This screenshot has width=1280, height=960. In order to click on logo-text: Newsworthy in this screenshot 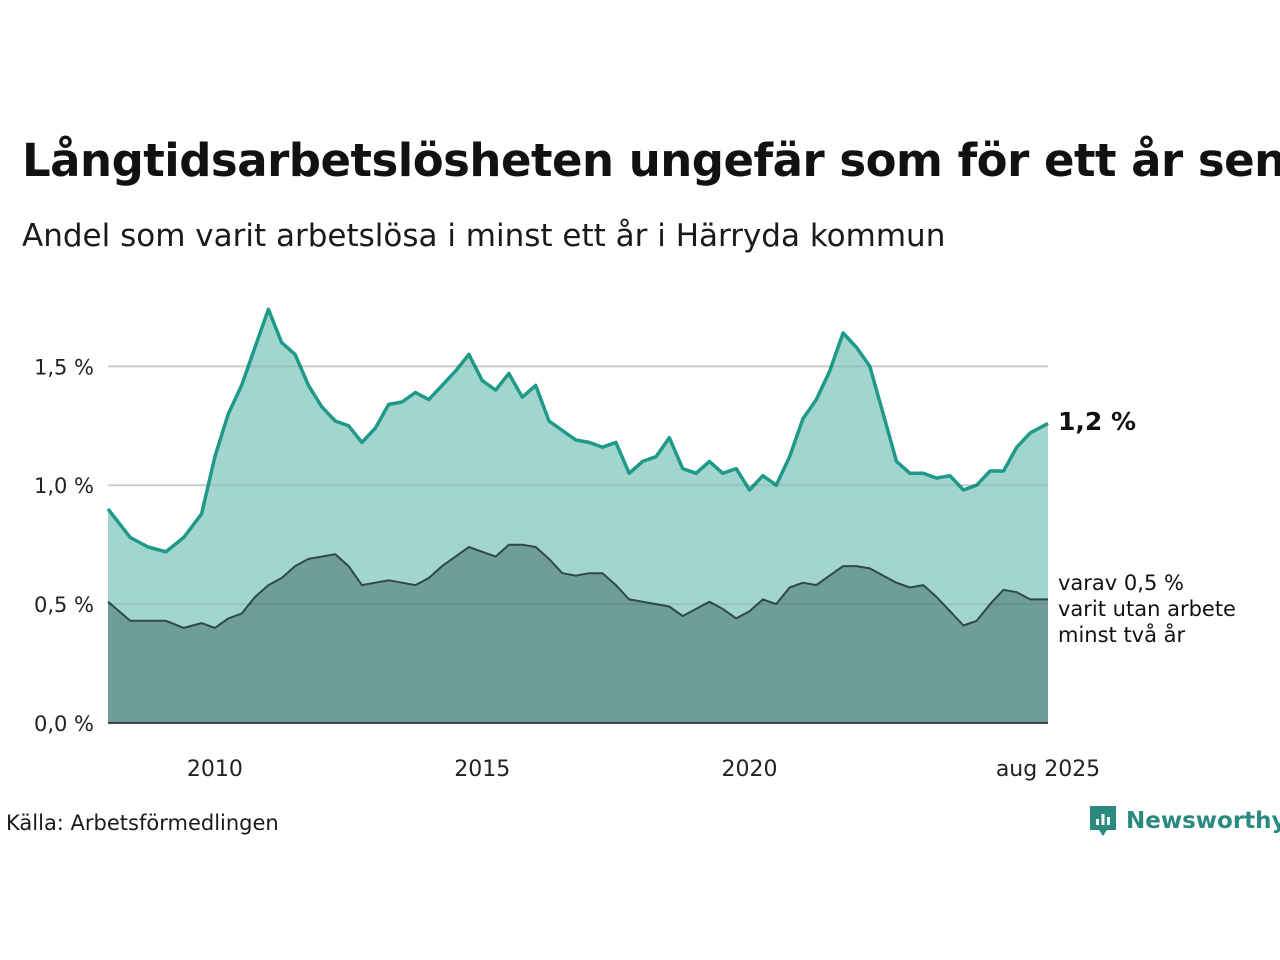, I will do `click(1203, 821)`.